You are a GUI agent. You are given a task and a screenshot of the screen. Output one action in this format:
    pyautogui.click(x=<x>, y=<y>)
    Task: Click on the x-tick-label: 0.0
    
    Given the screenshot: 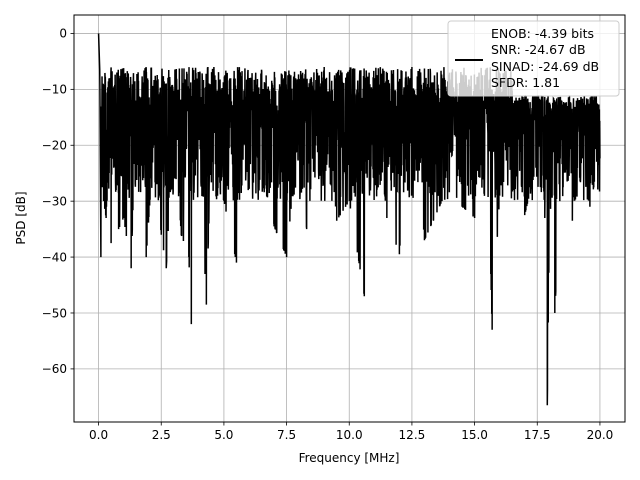 What is the action you would take?
    pyautogui.click(x=98, y=435)
    